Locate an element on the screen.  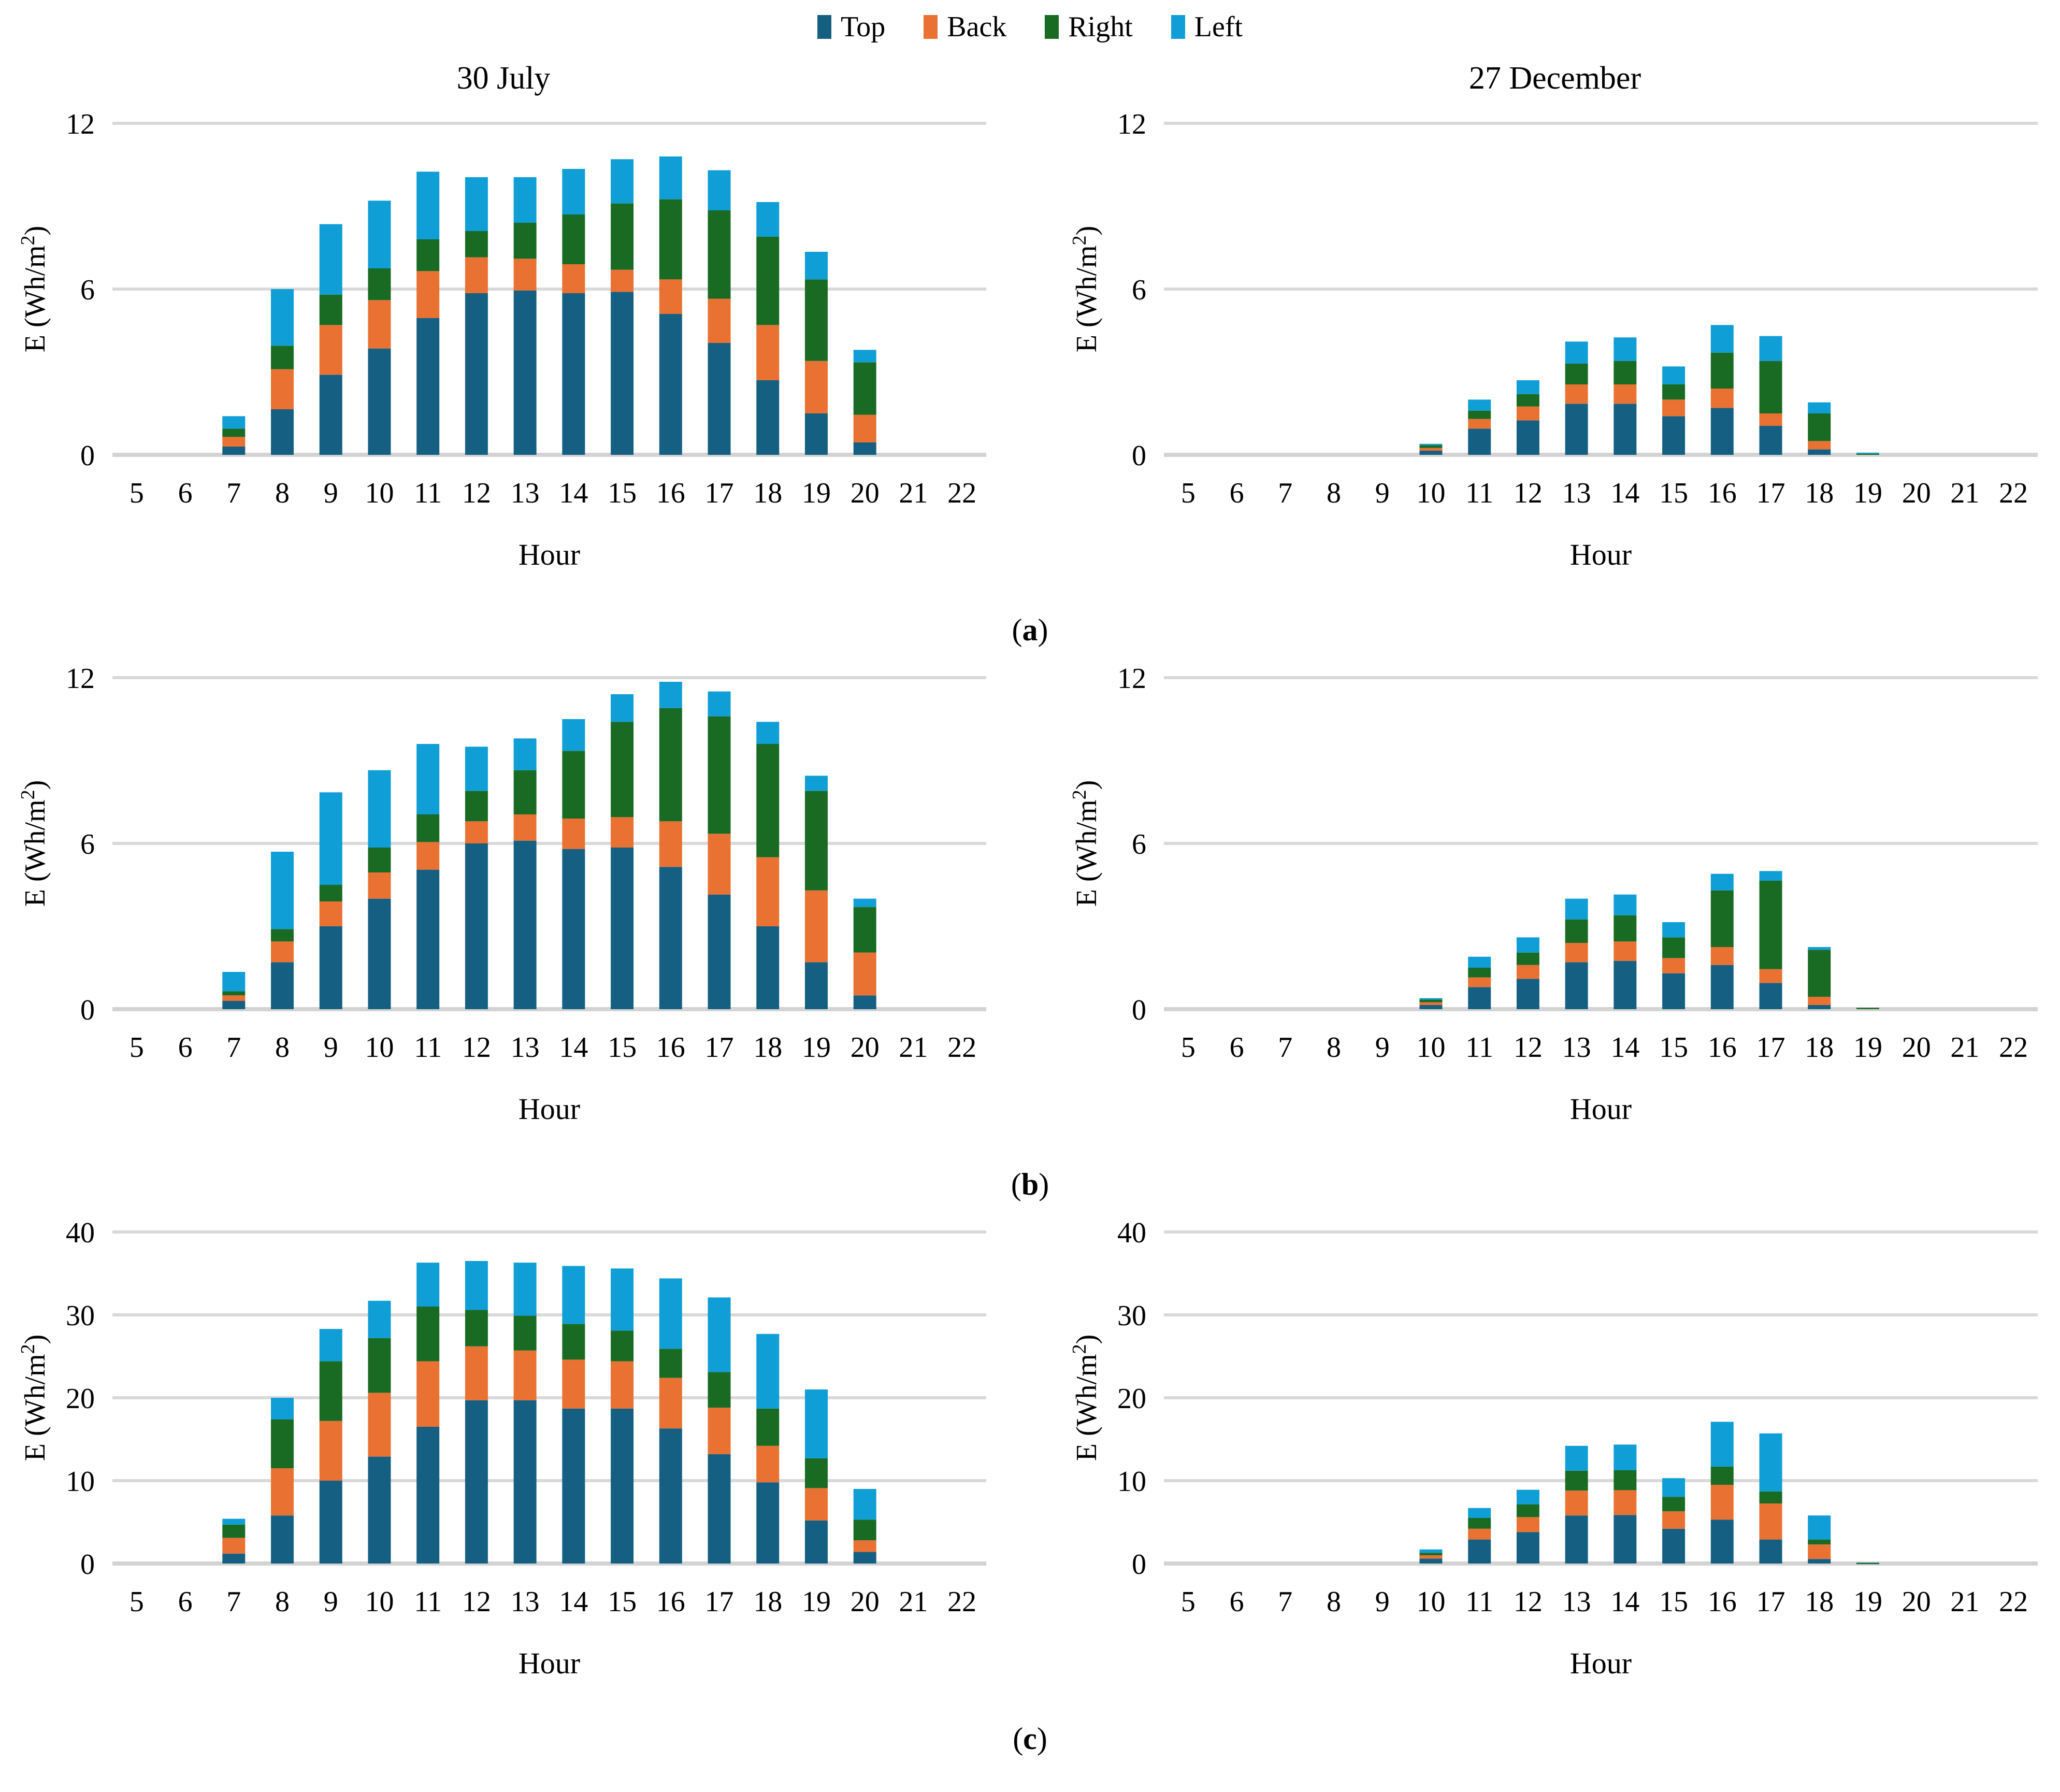
x-tick-label: 7 is located at coordinates (233, 1047).